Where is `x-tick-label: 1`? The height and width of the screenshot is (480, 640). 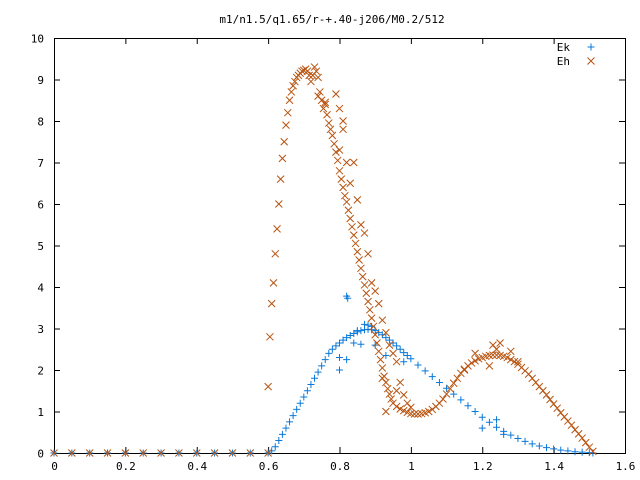
x-tick-label: 1 is located at coordinates (411, 466).